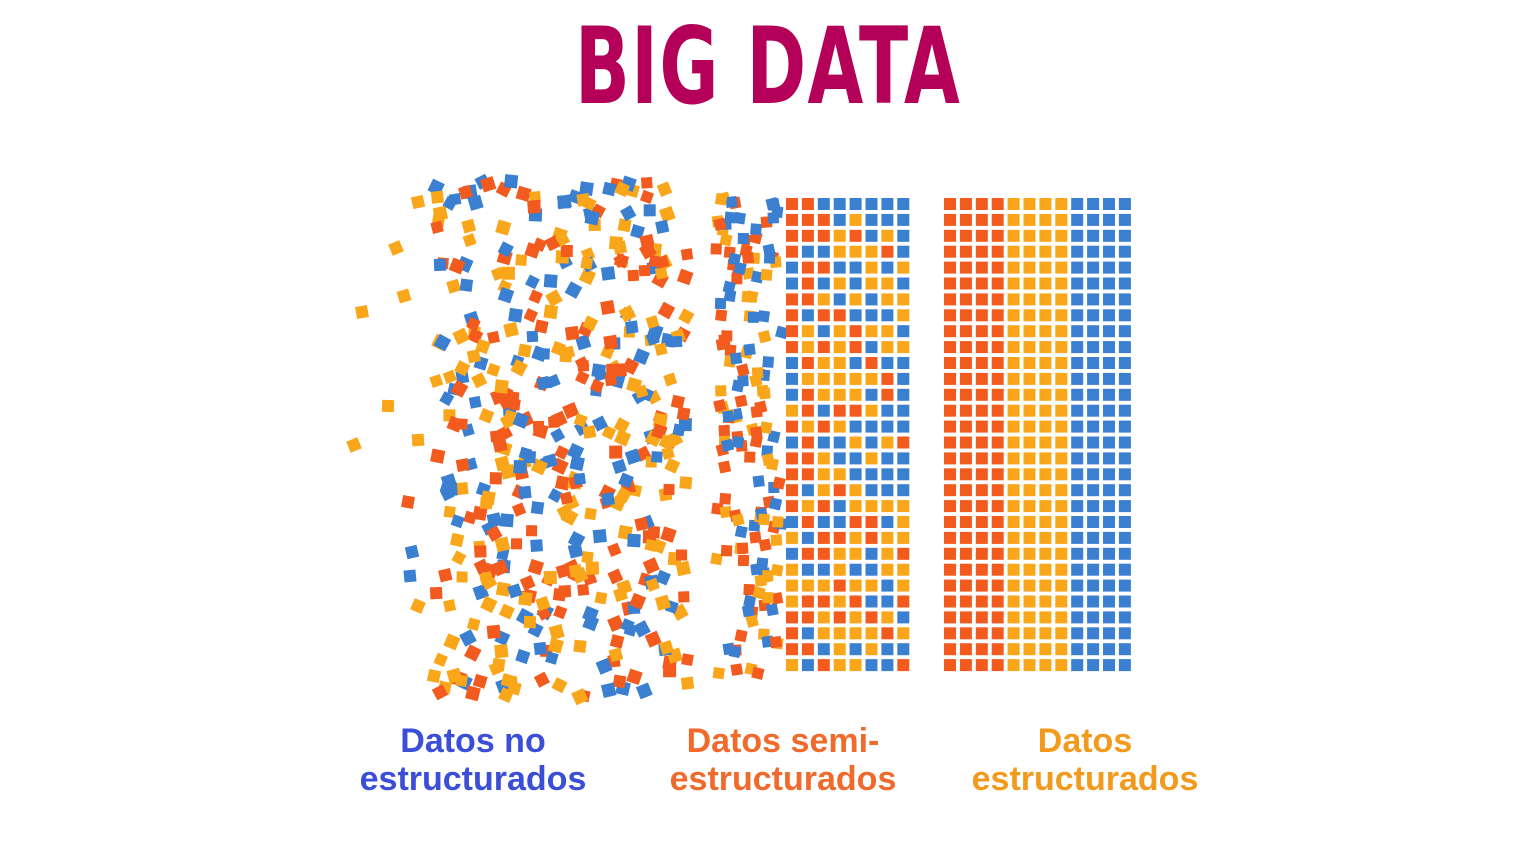 The image size is (1536, 864). I want to click on label-semi-structured: Datos semi- estructurados, so click(783, 760).